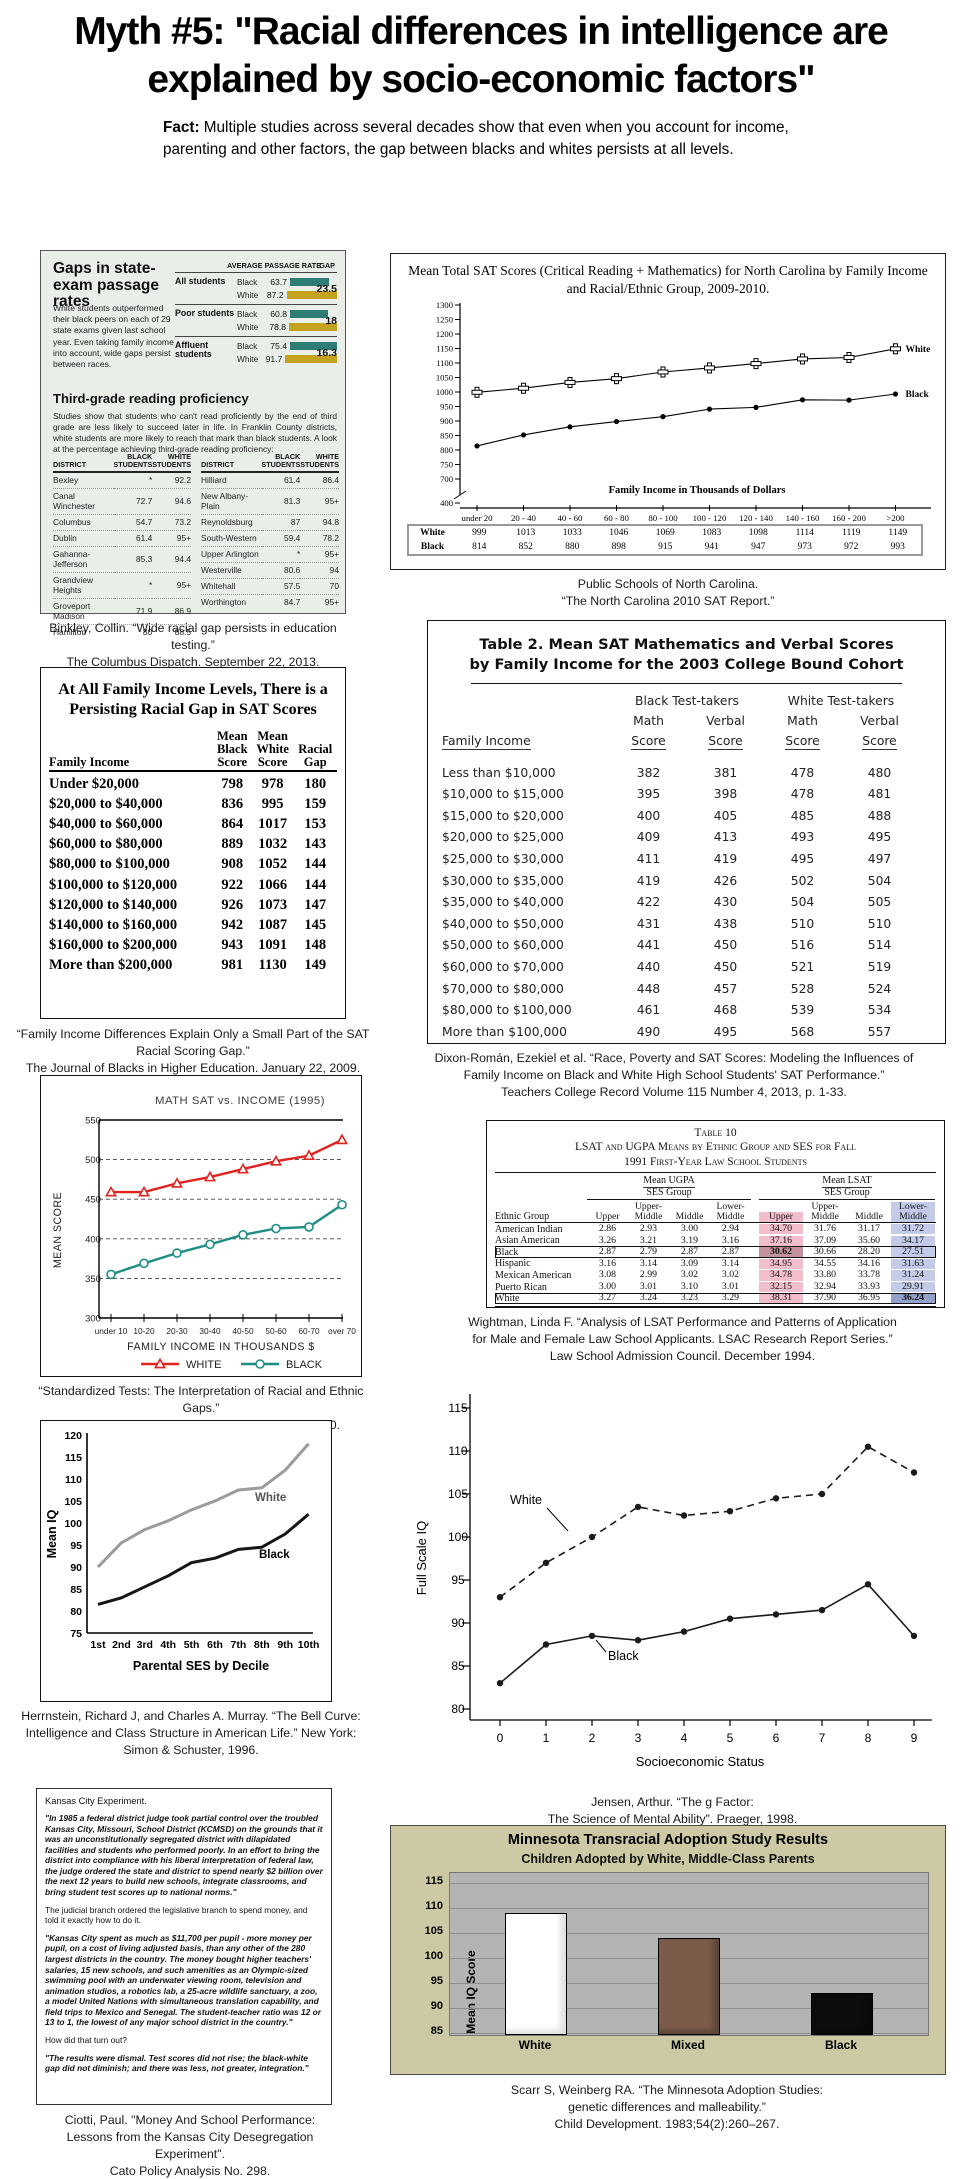  What do you see at coordinates (802, 945) in the screenshot?
I see `score-cell: 516` at bounding box center [802, 945].